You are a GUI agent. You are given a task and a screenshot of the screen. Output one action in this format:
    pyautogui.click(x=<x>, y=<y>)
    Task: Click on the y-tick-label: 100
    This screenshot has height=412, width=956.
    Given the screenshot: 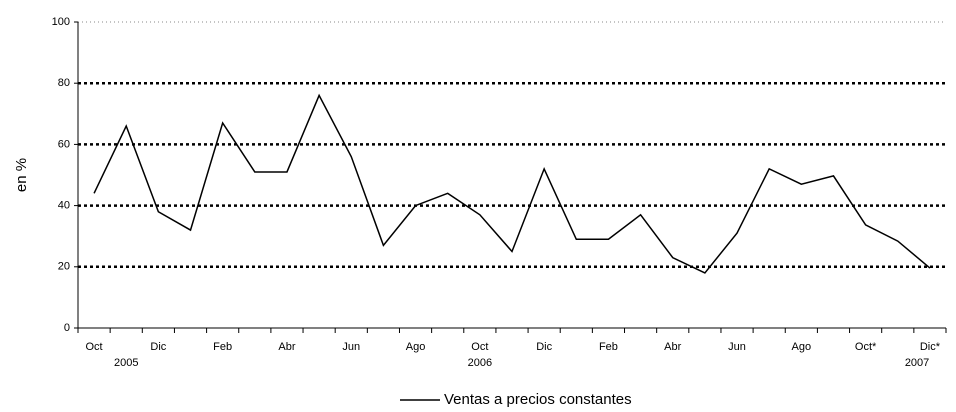 What is the action you would take?
    pyautogui.click(x=61, y=22)
    